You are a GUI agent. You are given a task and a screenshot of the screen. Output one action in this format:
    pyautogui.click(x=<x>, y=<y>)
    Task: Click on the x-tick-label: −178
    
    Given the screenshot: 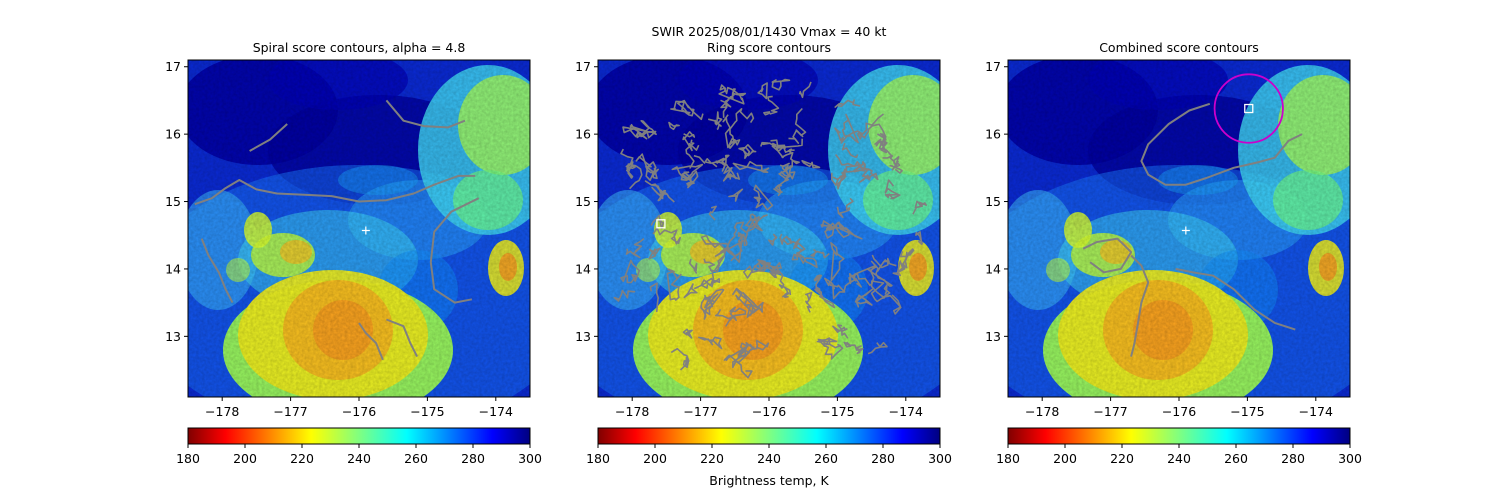 What is the action you would take?
    pyautogui.click(x=632, y=411)
    